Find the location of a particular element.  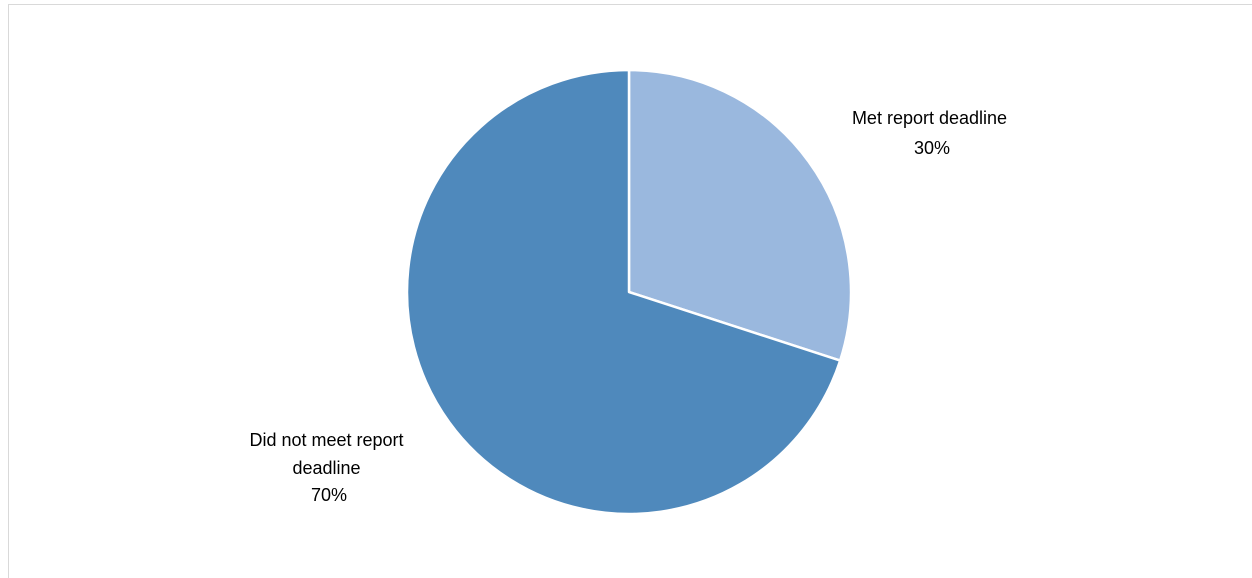

slice-label-did-not-meet-line-2: deadline is located at coordinates (326, 468).